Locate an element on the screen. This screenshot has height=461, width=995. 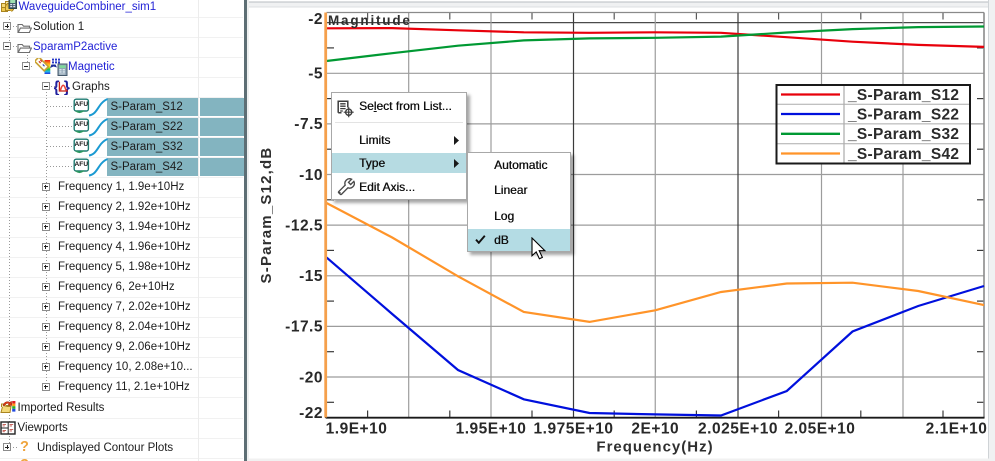
svg-text: -20 is located at coordinates (311, 377).